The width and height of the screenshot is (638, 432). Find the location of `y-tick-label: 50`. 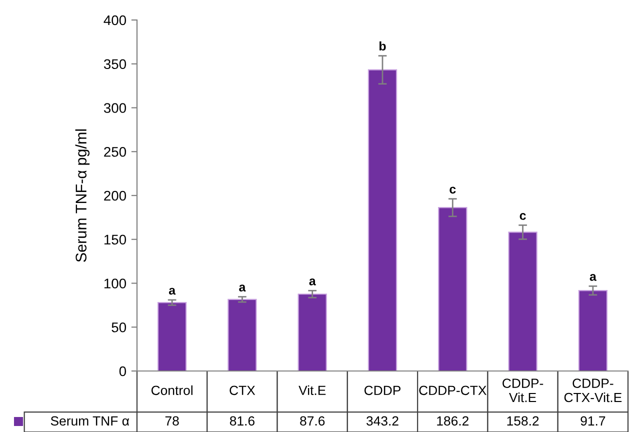

y-tick-label: 50 is located at coordinates (119, 327).